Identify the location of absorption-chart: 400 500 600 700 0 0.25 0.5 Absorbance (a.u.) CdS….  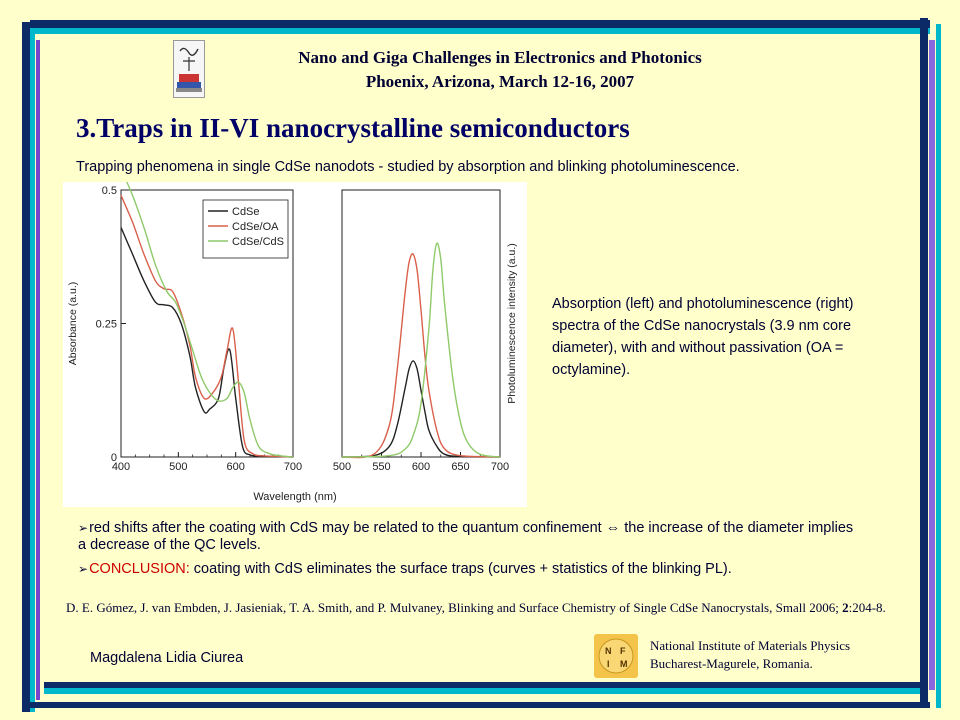
(184, 320).